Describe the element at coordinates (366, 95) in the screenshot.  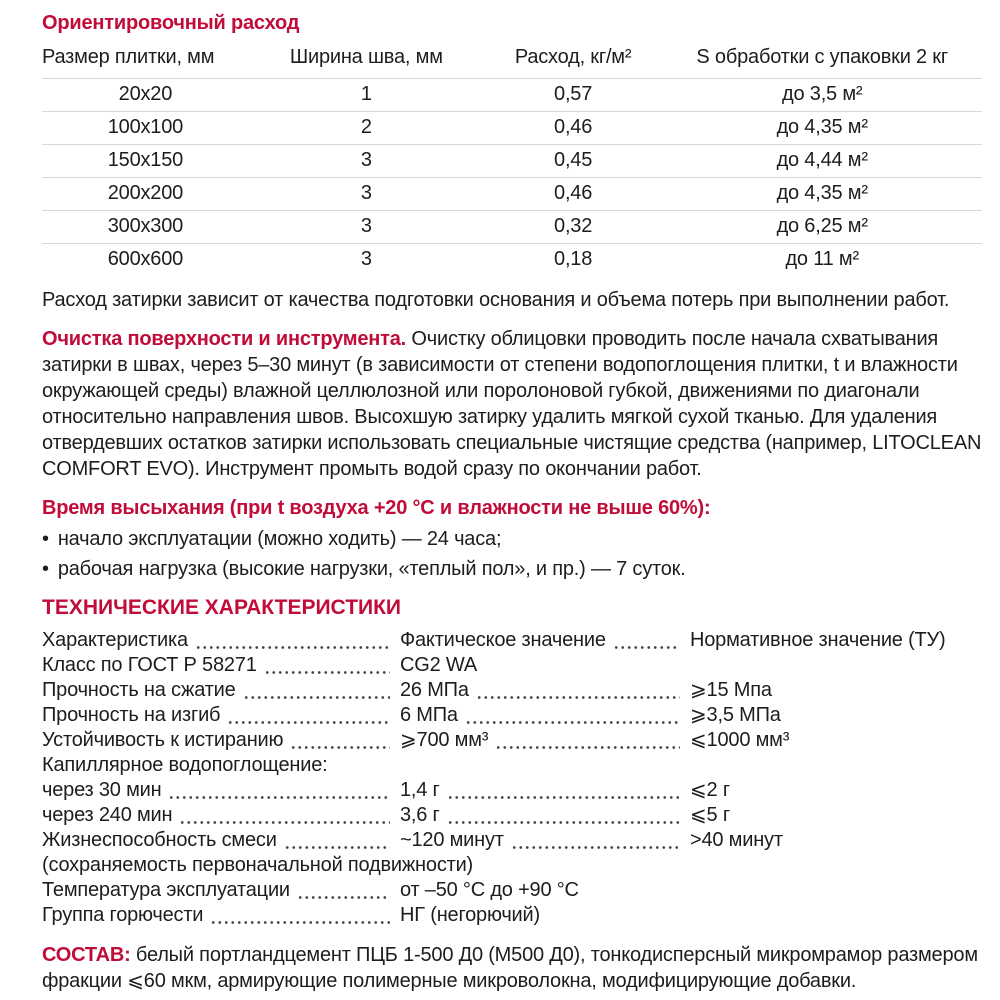
I see `cell-joint-width: 1` at that location.